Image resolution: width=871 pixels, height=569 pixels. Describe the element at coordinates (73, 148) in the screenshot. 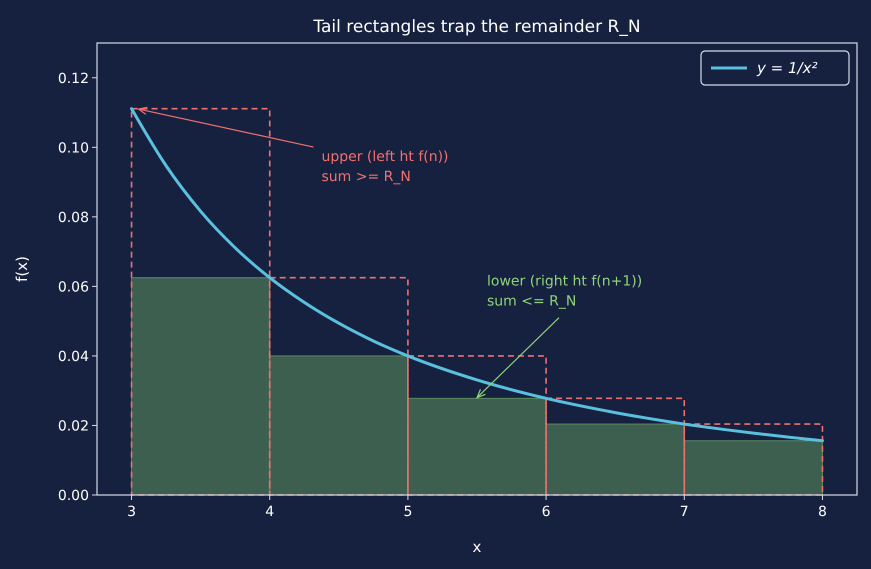

I see `y-tick-label: 0.10` at that location.